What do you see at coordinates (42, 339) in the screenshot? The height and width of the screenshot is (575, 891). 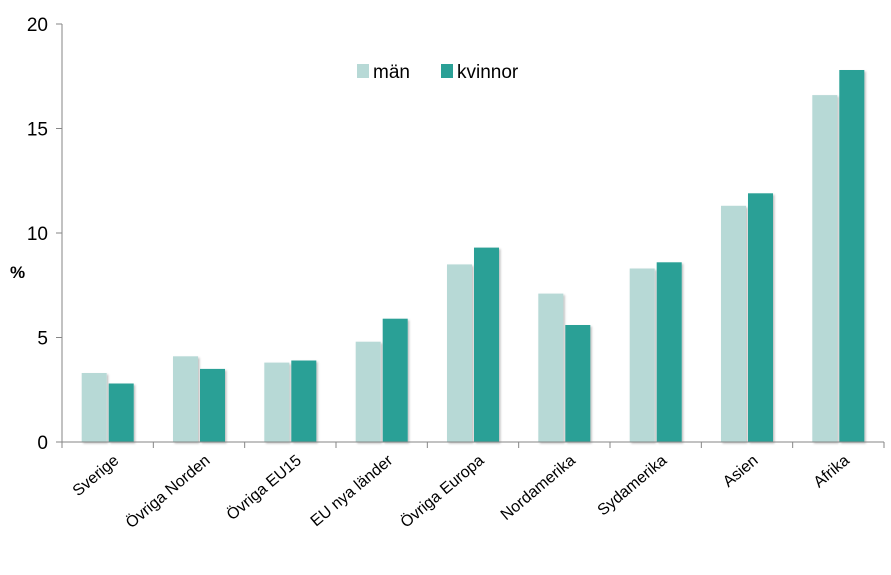 I see `y-tick-label-1: 5` at bounding box center [42, 339].